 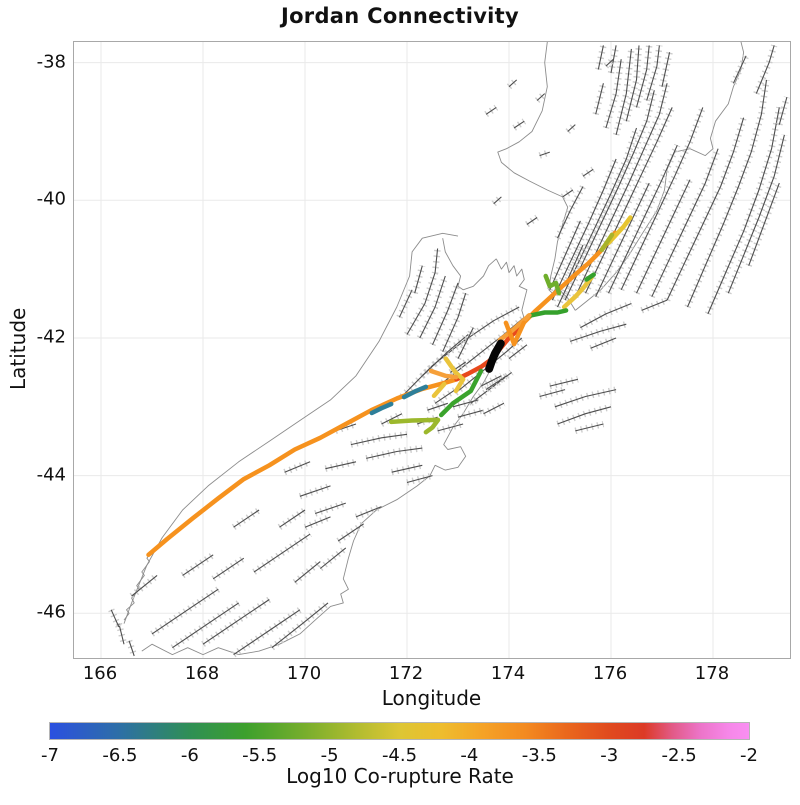 I want to click on colorbar-tick-label: -6.5, so click(x=120, y=755).